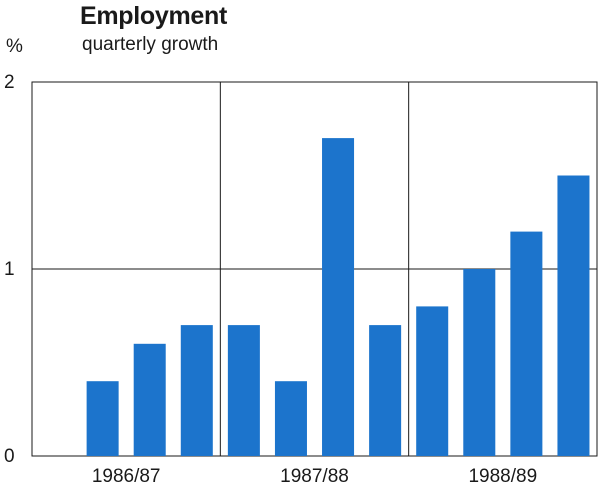 The width and height of the screenshot is (600, 490). I want to click on x-group-label-3: 1988/89, so click(502, 476).